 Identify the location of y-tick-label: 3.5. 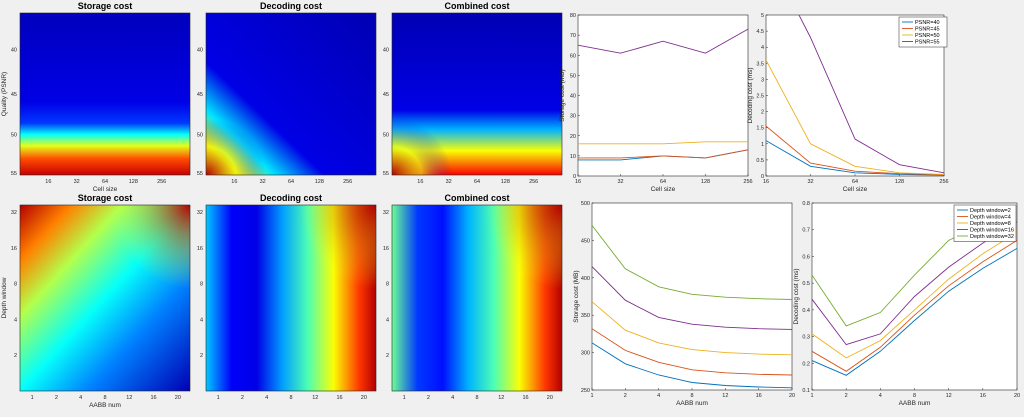
(760, 64).